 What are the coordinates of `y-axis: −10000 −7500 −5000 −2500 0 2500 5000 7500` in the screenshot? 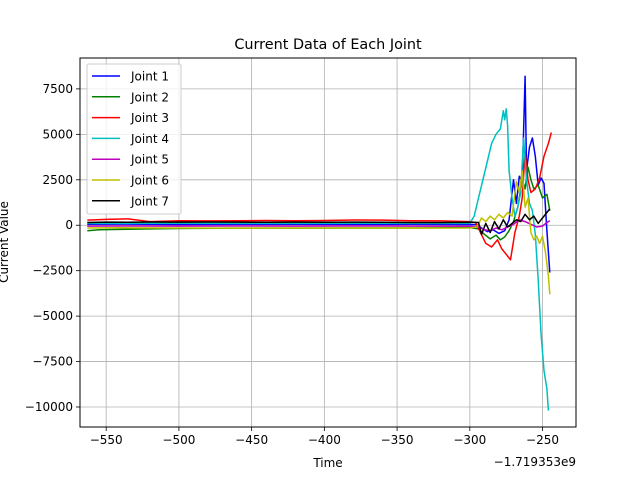 It's located at (52, 248).